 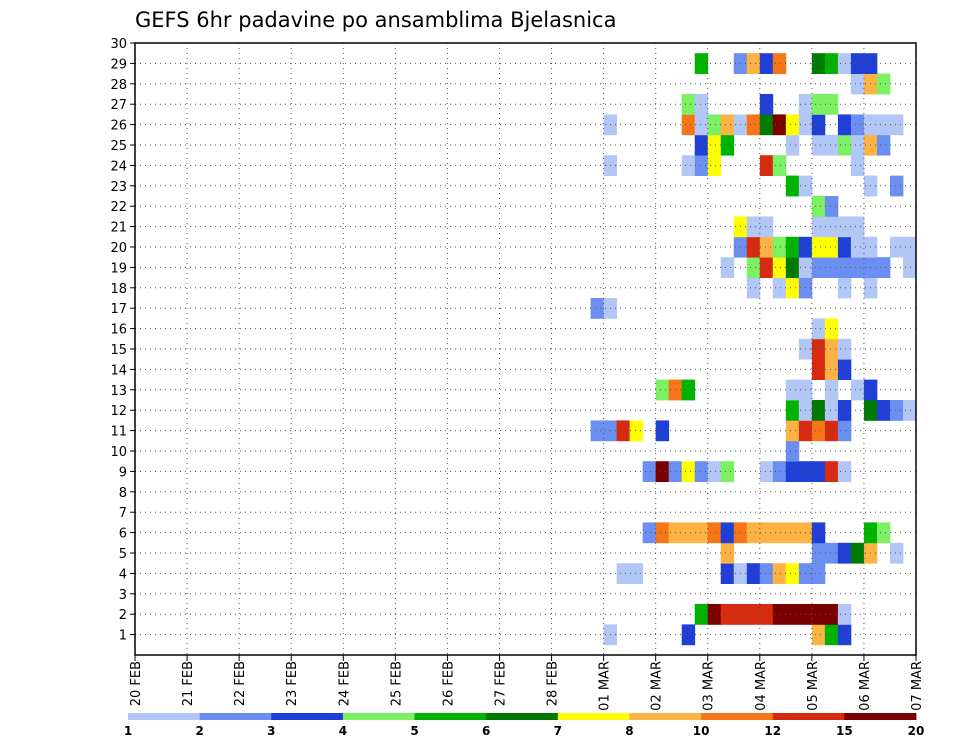 What do you see at coordinates (188, 683) in the screenshot?
I see `x-tick-label: 21 FEB` at bounding box center [188, 683].